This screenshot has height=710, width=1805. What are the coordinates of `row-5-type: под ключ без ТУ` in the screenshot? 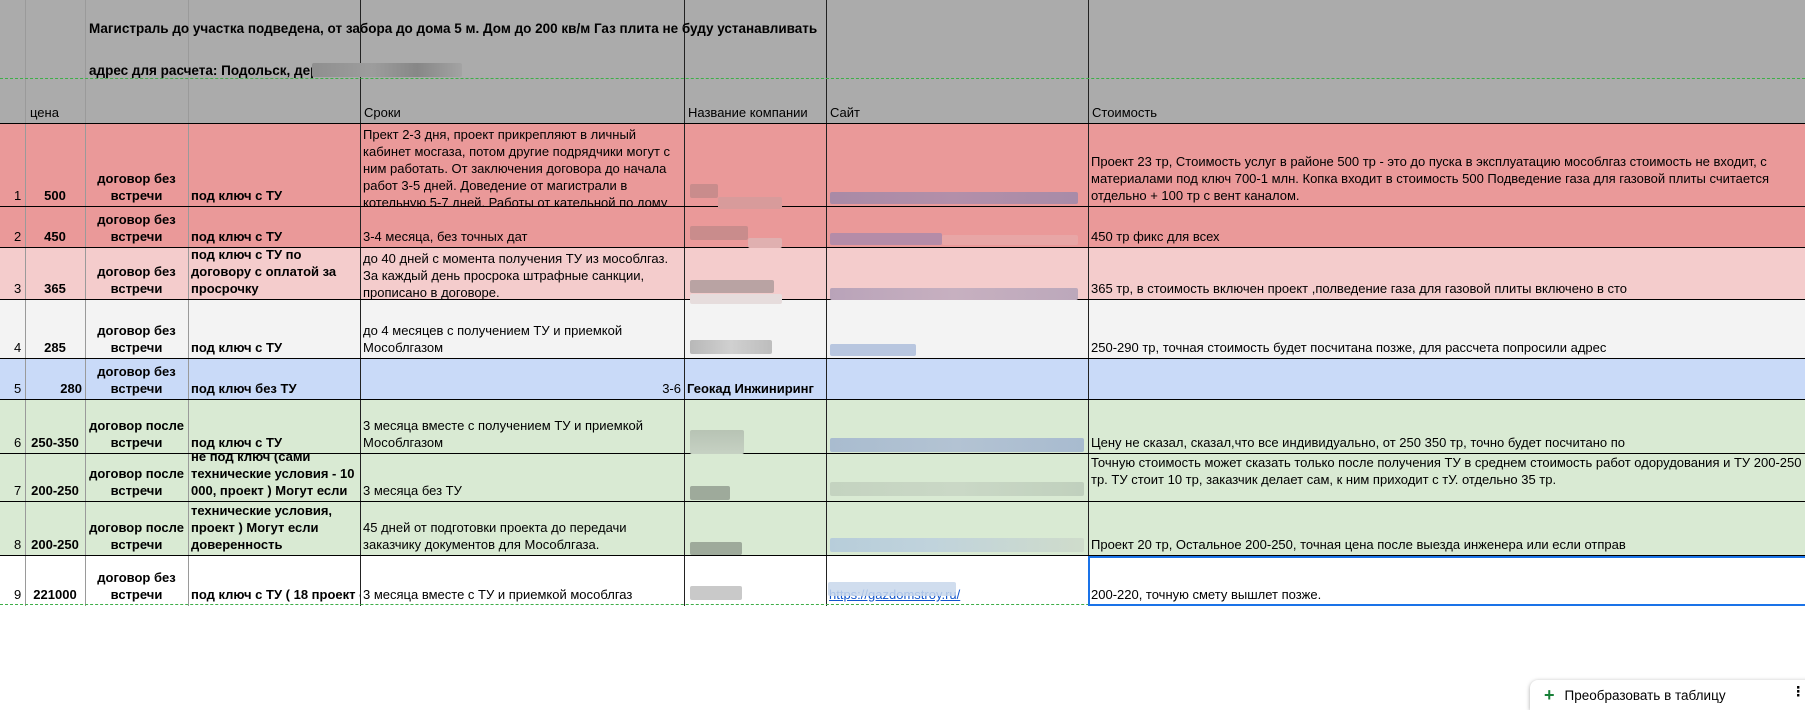 It's located at (274, 379).